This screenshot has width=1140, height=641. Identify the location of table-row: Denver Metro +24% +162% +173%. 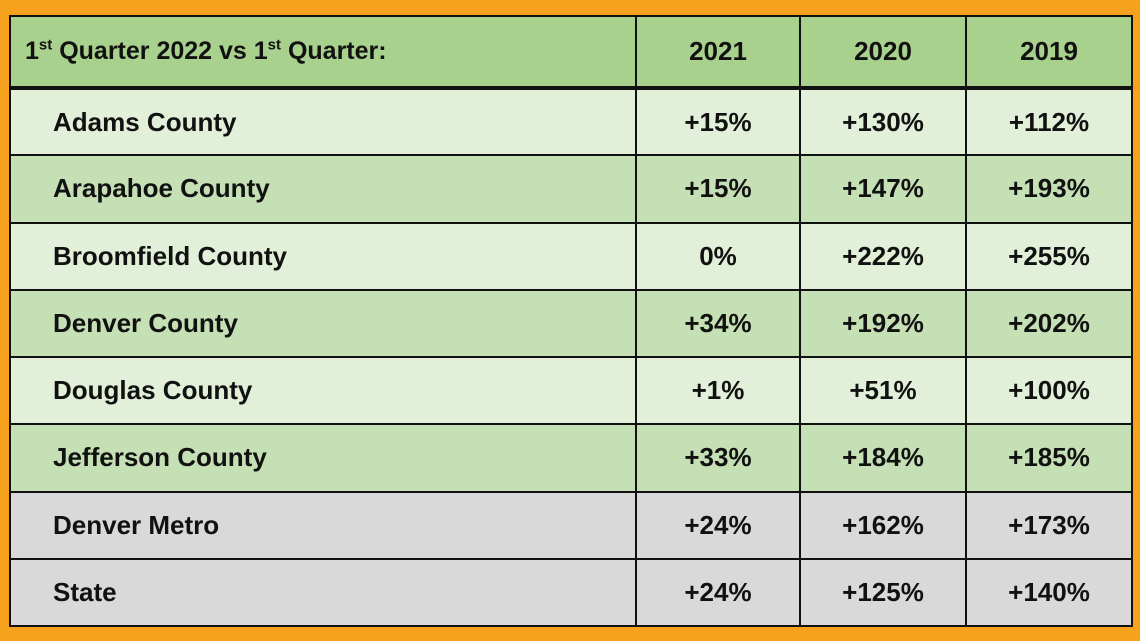
(571, 525).